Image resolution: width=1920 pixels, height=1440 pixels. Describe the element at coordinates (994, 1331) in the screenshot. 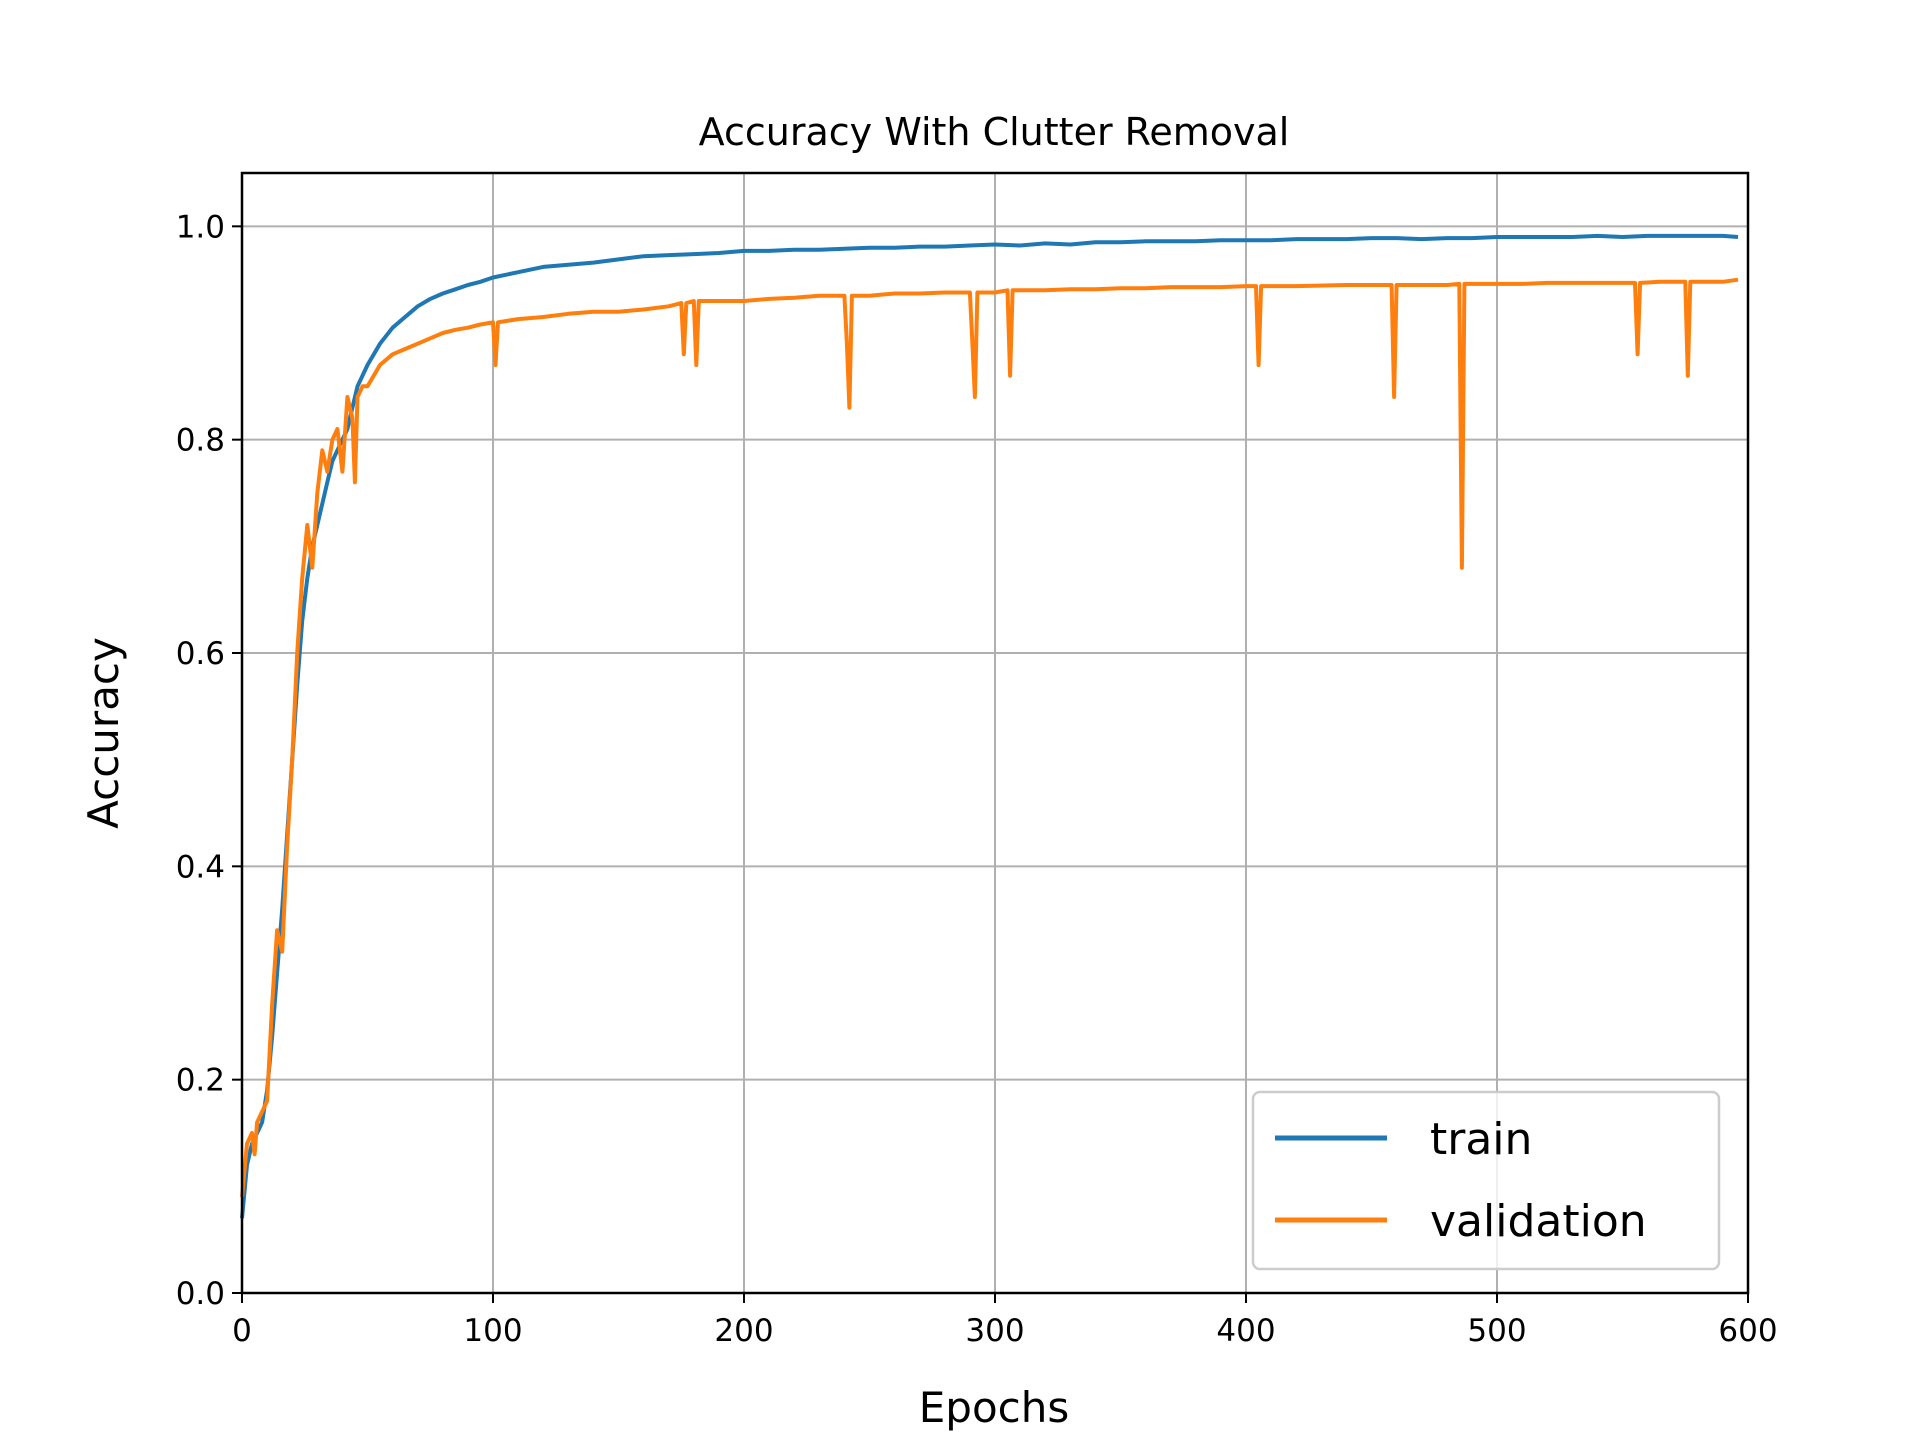

I see `x-tick-label: 300` at that location.